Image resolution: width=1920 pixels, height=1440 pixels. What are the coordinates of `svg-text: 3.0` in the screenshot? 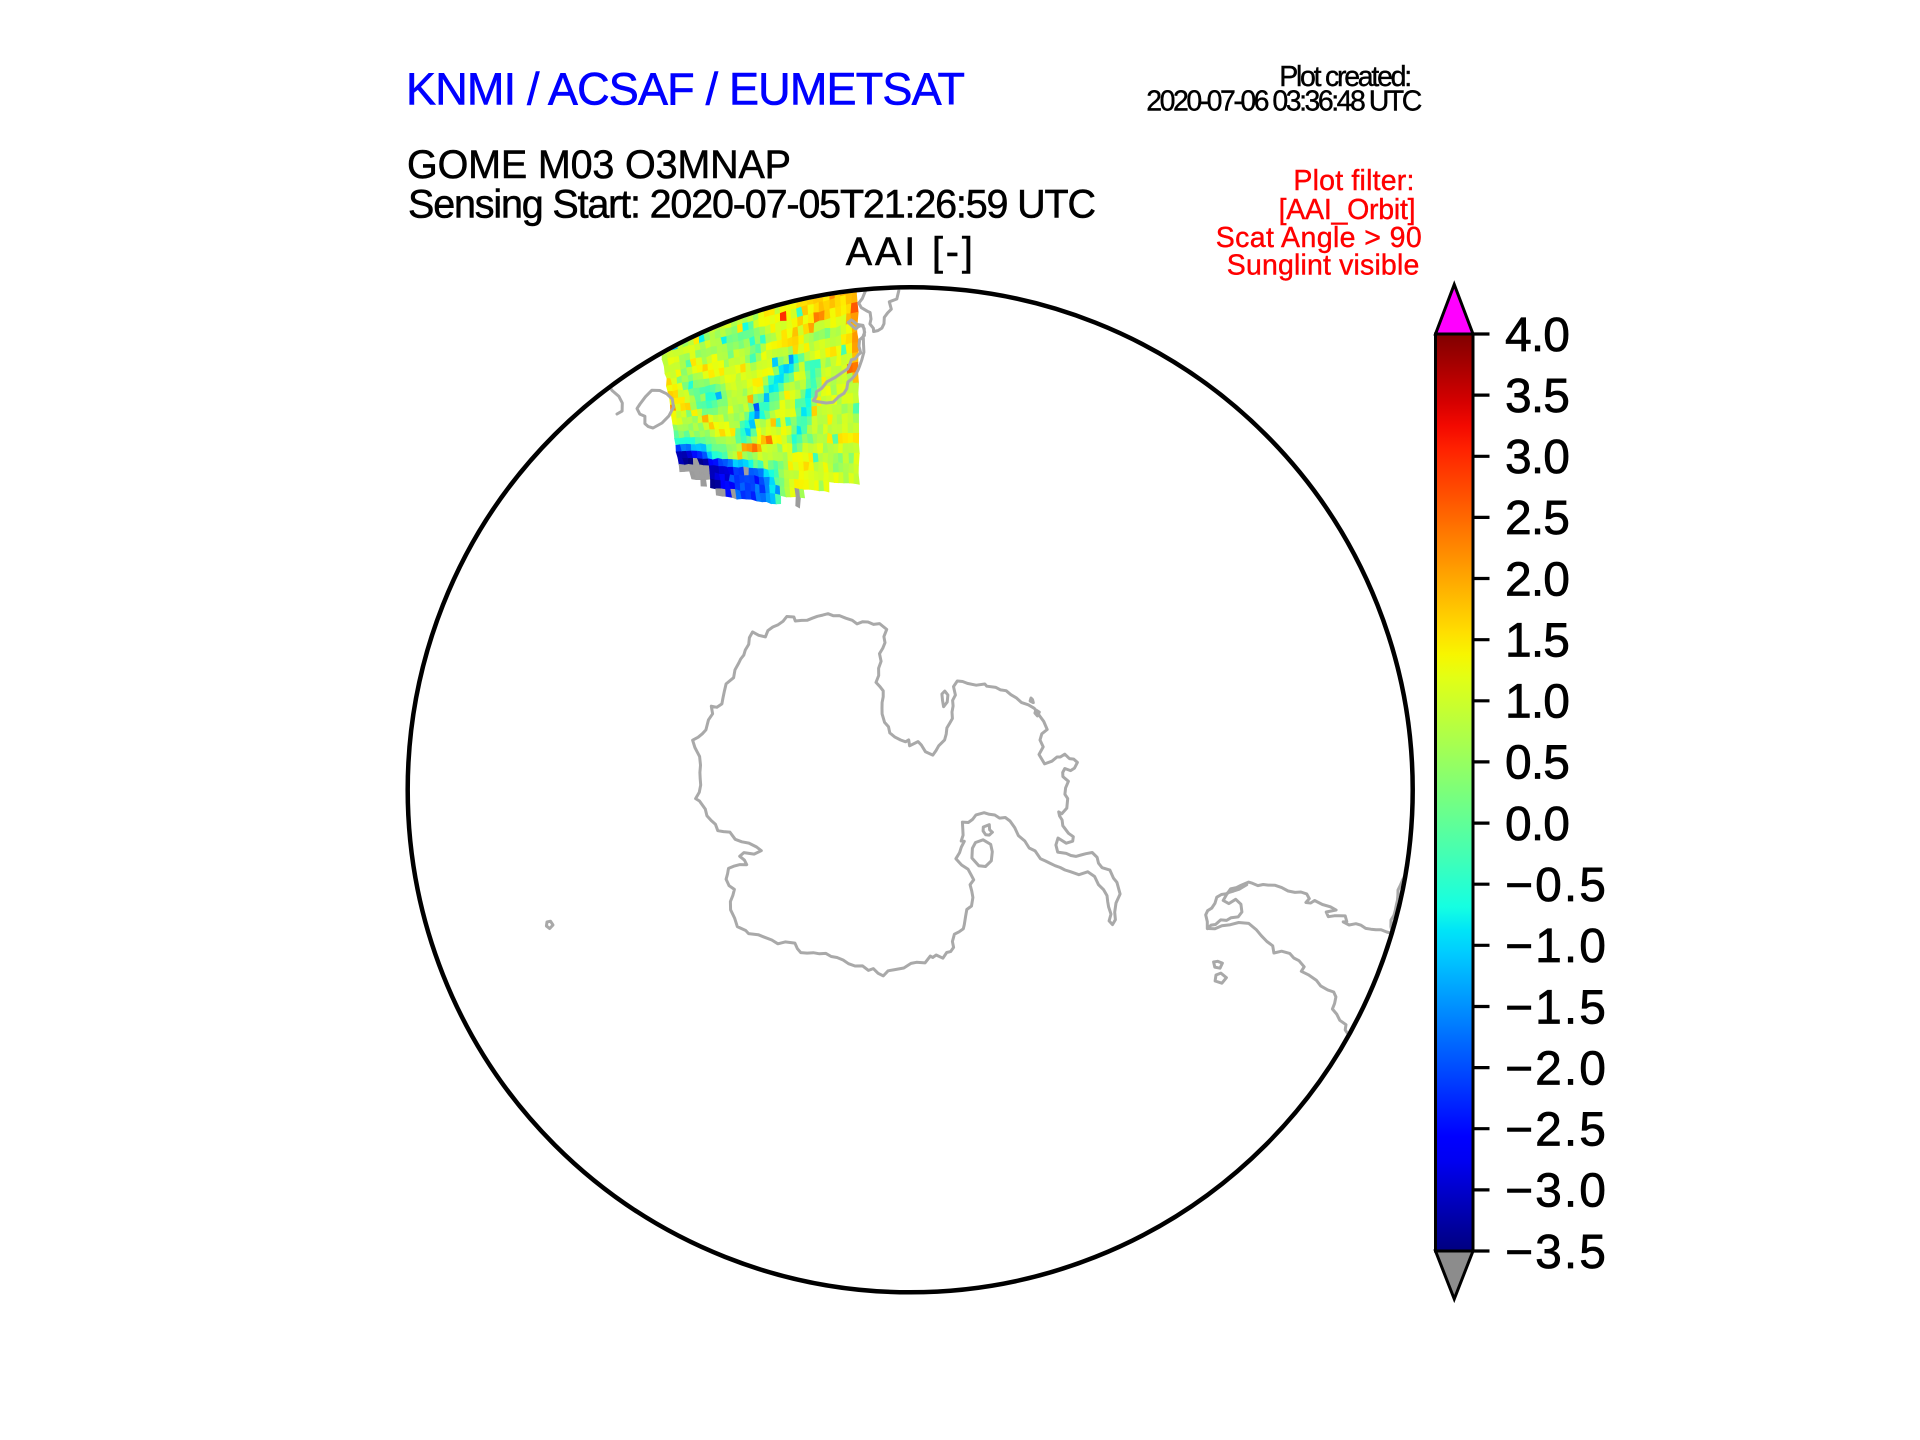 It's located at (1537, 457).